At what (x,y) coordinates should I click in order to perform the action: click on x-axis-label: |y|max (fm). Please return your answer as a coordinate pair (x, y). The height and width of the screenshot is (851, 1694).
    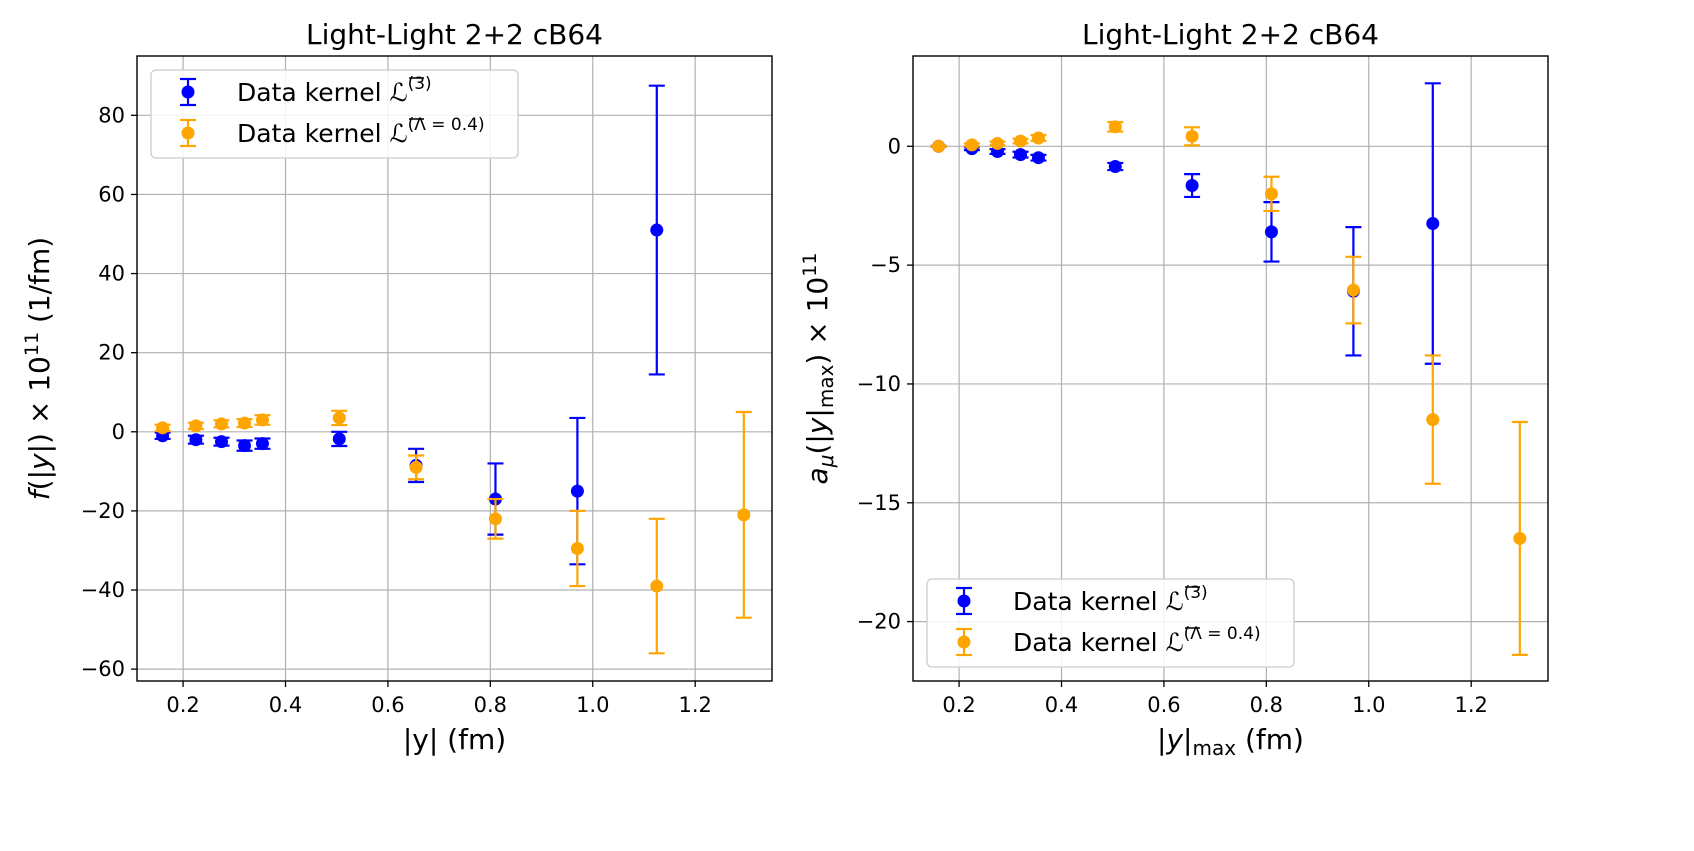
    Looking at the image, I should click on (1230, 741).